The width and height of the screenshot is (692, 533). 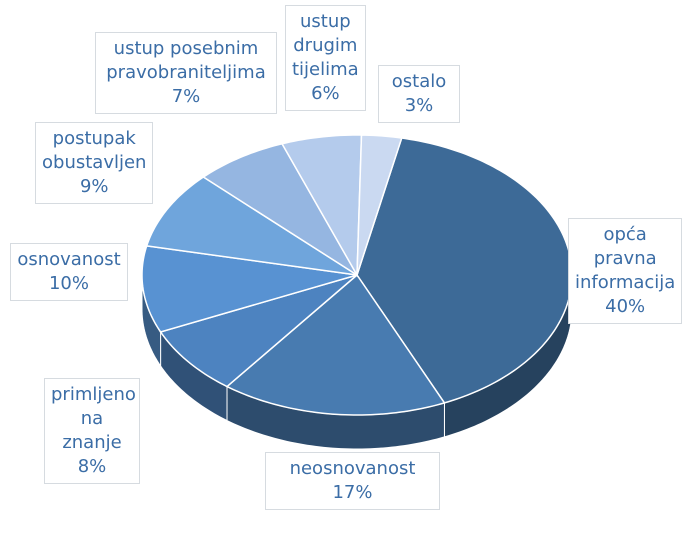 I want to click on value-label: 40%, so click(x=625, y=306).